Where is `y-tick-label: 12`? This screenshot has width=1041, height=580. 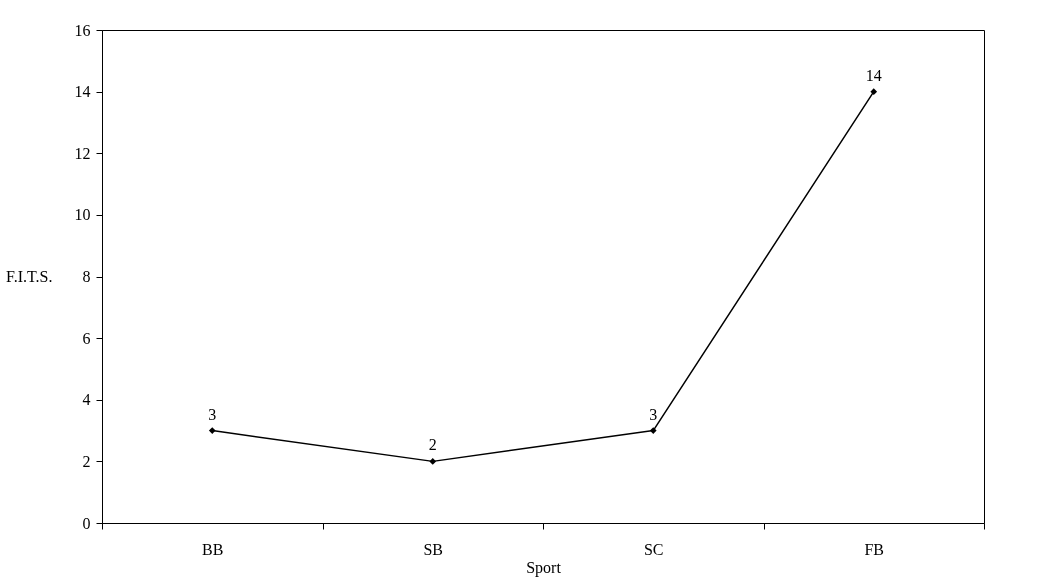 y-tick-label: 12 is located at coordinates (82, 153).